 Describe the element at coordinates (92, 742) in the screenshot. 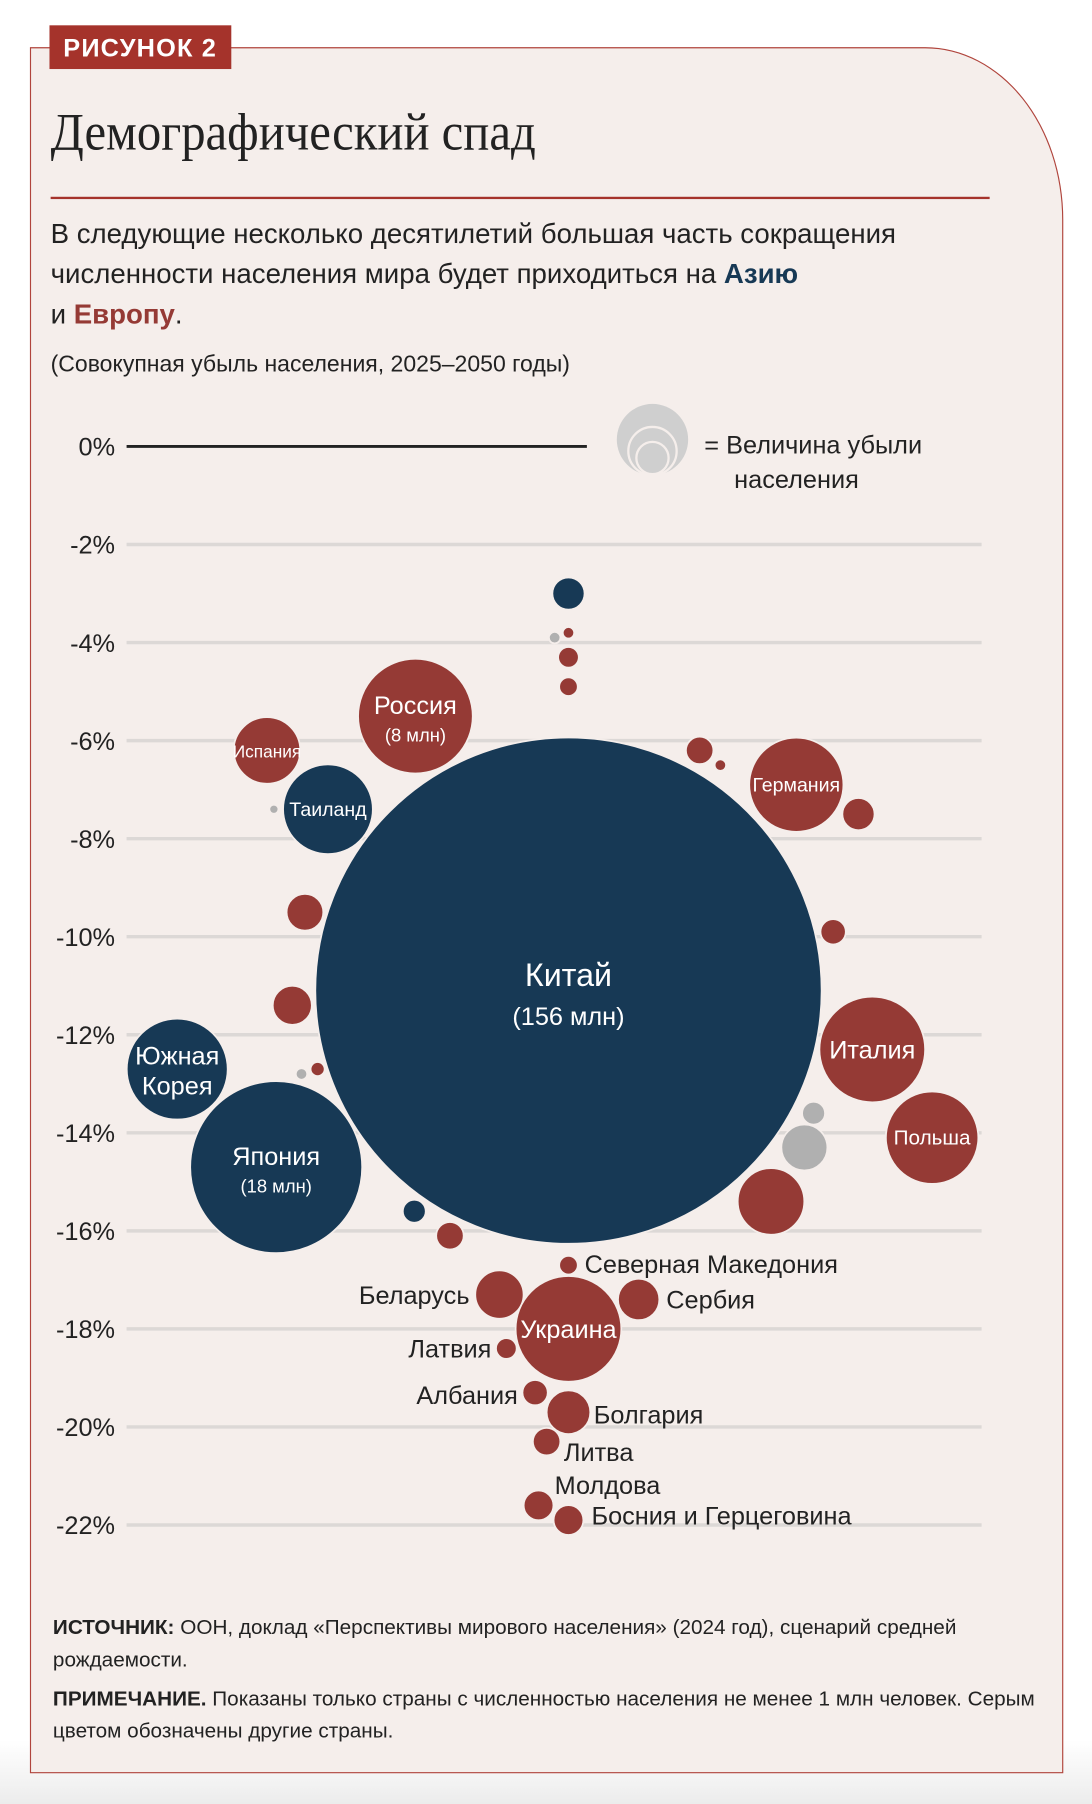

I see `y-tick-label: -6%` at that location.